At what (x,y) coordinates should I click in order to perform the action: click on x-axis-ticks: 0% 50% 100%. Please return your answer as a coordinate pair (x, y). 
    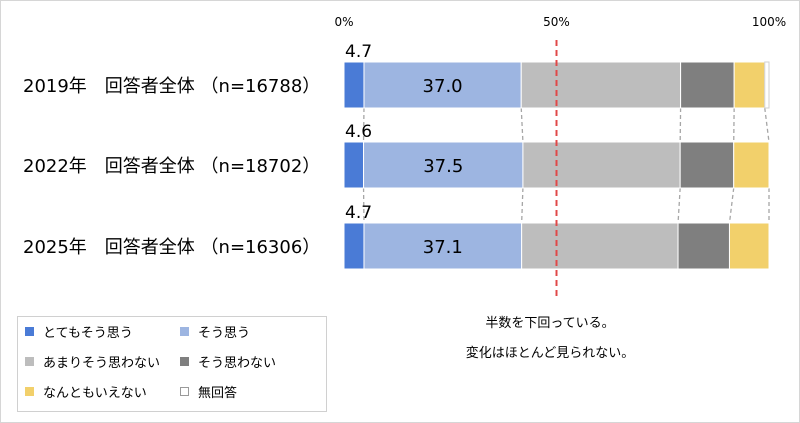
    Looking at the image, I should click on (560, 22).